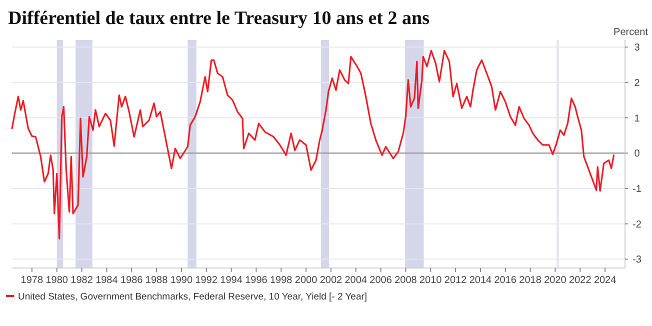 This screenshot has height=326, width=652. Describe the element at coordinates (331, 280) in the screenshot. I see `x-tick-label: 2002` at that location.